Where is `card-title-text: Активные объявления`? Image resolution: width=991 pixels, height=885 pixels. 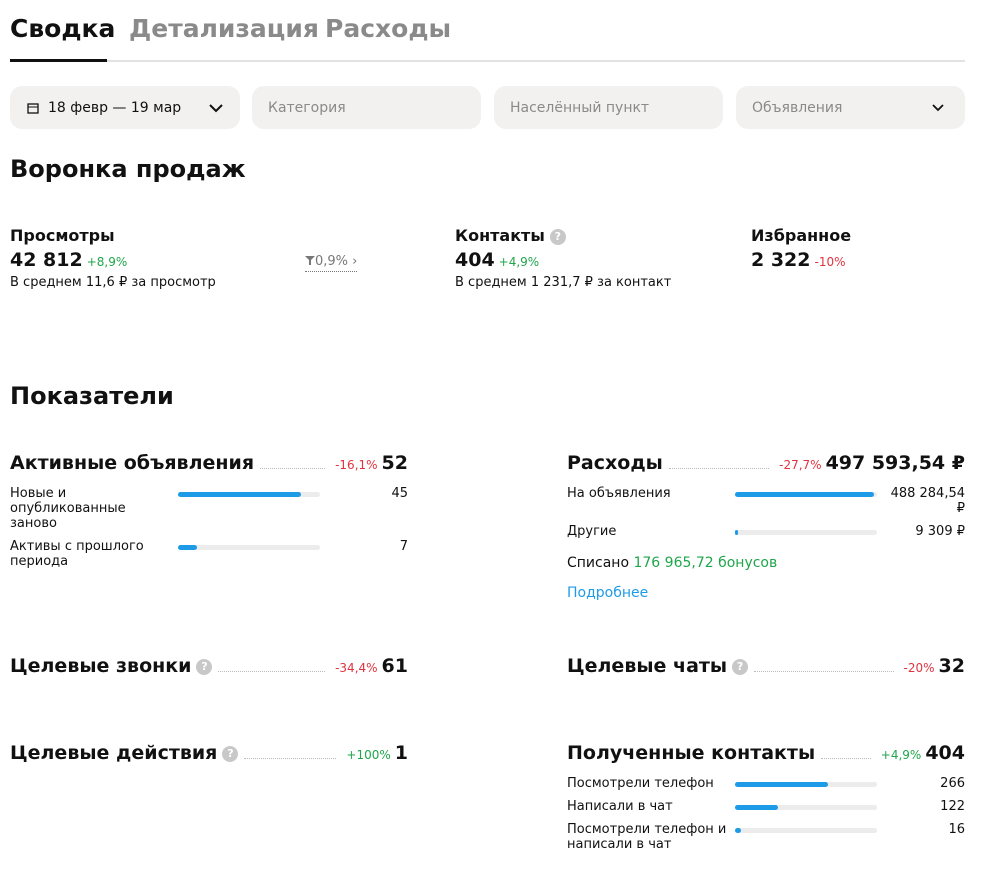 card-title-text: Активные объявления is located at coordinates (132, 463).